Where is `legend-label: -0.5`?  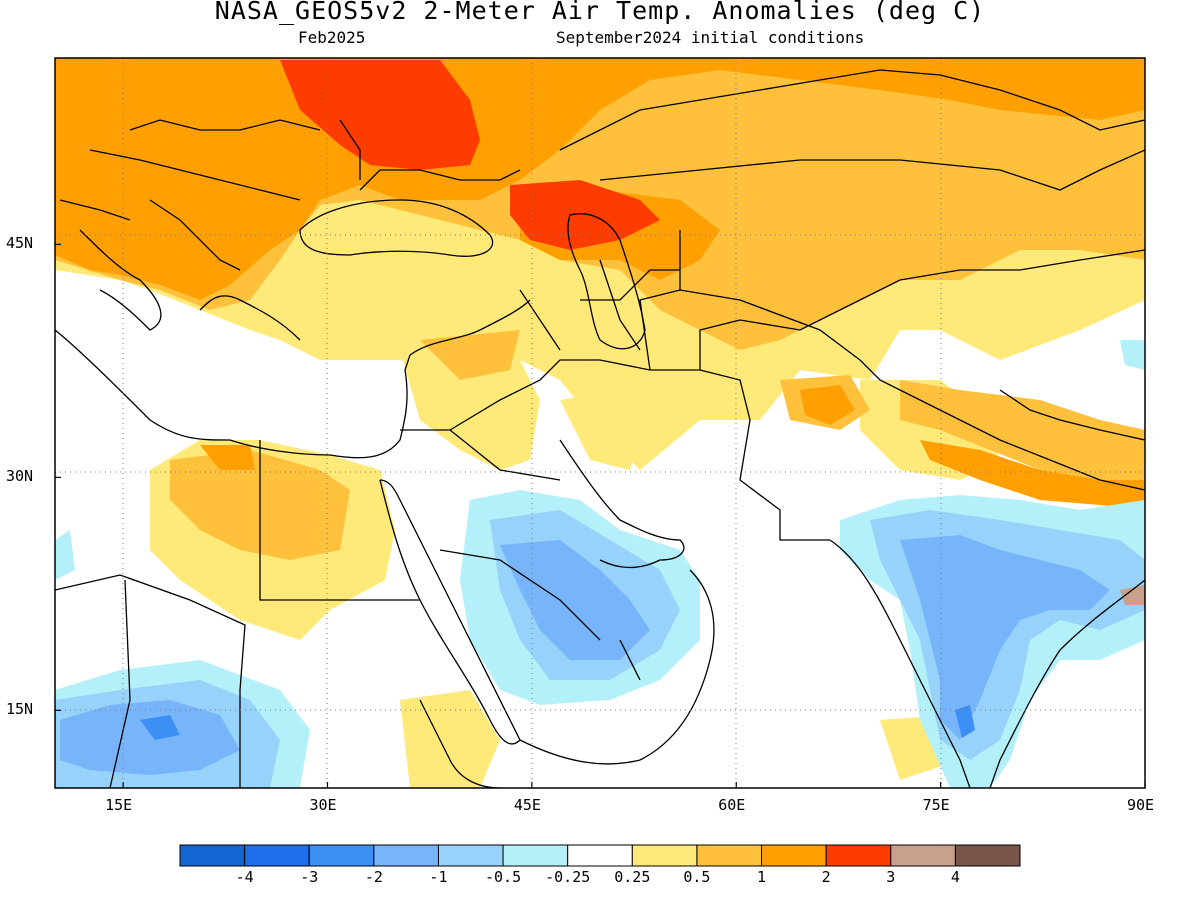 legend-label: -0.5 is located at coordinates (503, 877).